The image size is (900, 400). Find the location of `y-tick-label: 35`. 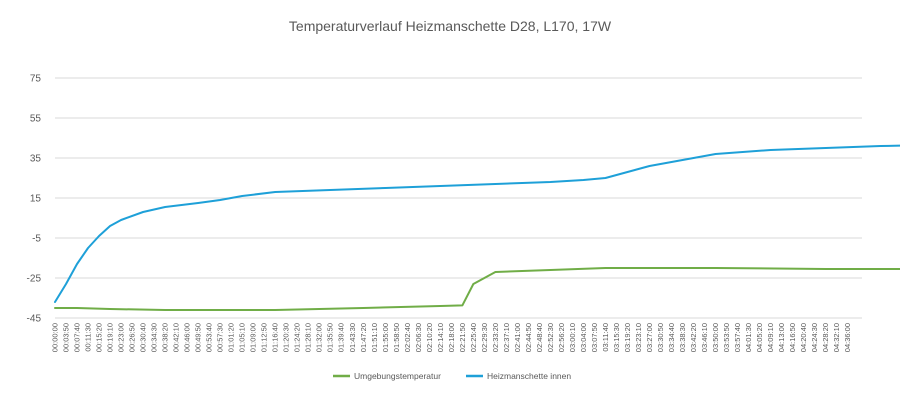

y-tick-label: 35 is located at coordinates (36, 159).